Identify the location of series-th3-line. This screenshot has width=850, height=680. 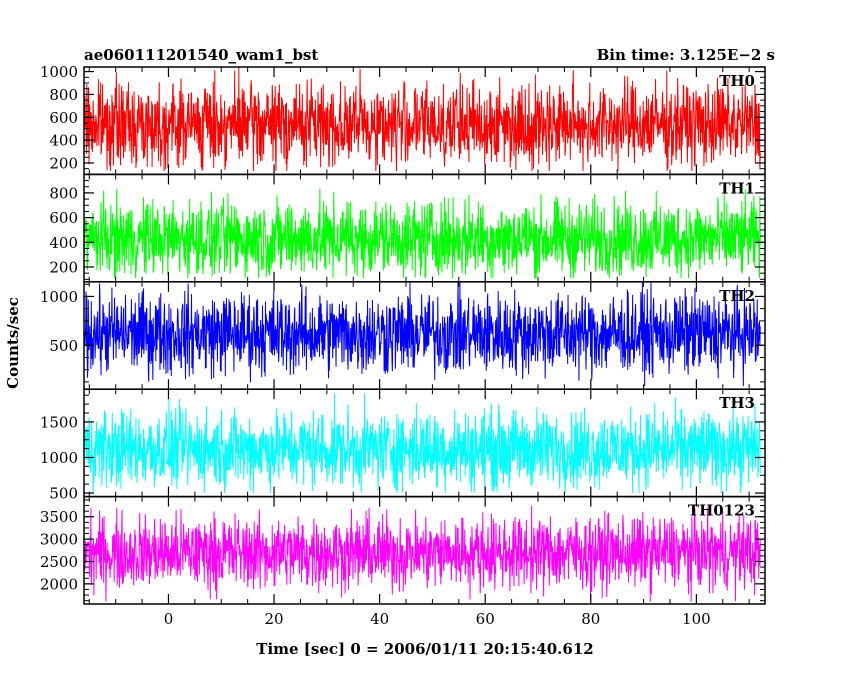
(422, 443).